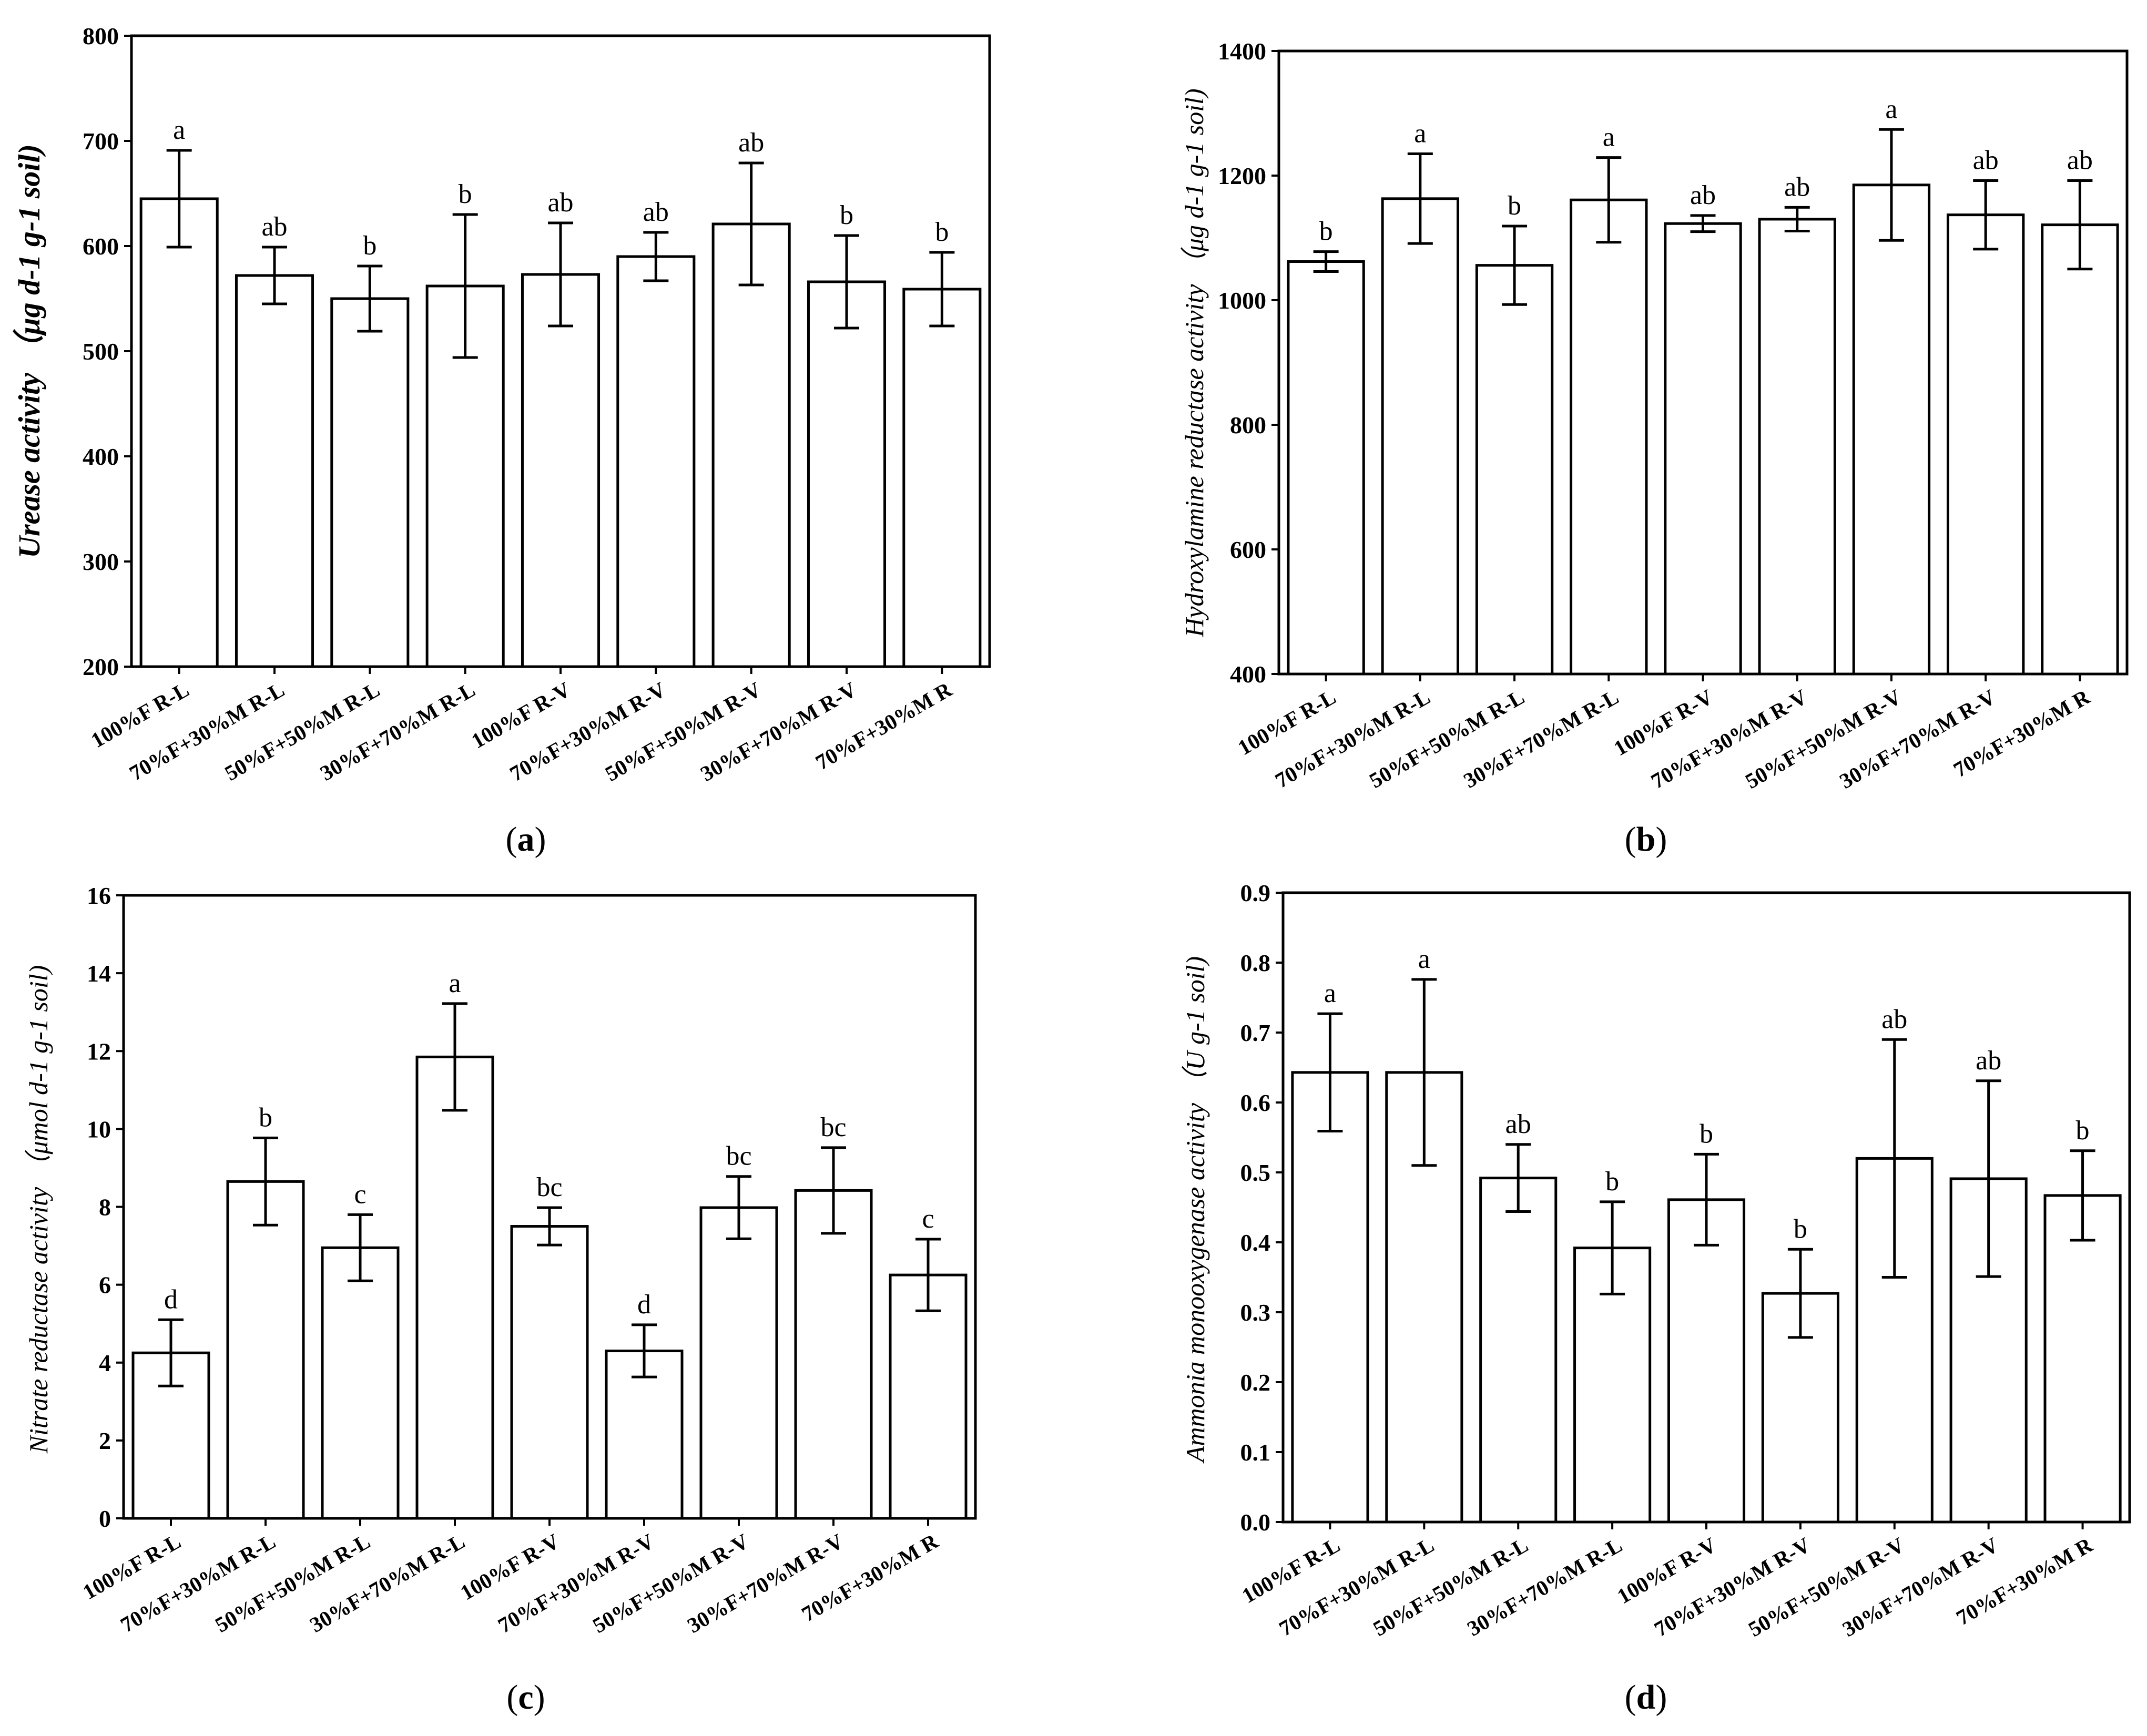 This screenshot has width=2147, height=1736. What do you see at coordinates (1255, 1102) in the screenshot?
I see `y-tick-label: 0.6` at bounding box center [1255, 1102].